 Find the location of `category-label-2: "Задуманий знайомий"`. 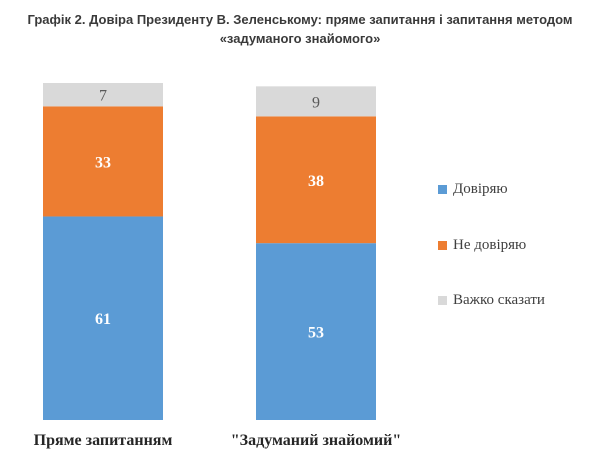

category-label-2: "Задуманий знайомий" is located at coordinates (316, 440).